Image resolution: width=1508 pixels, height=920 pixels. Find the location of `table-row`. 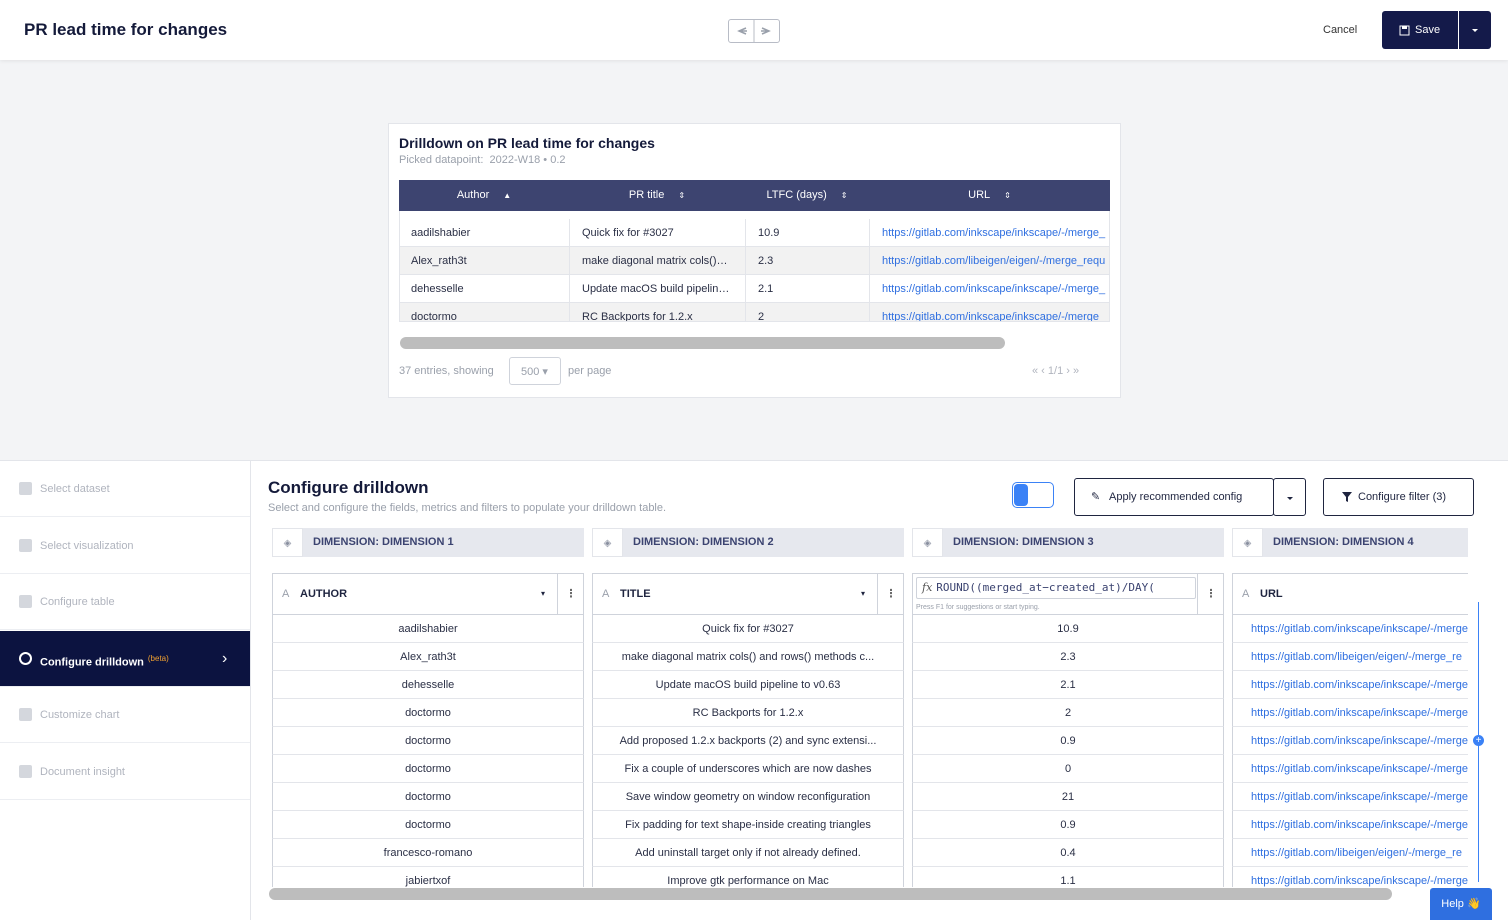

table-row is located at coordinates (754, 289).